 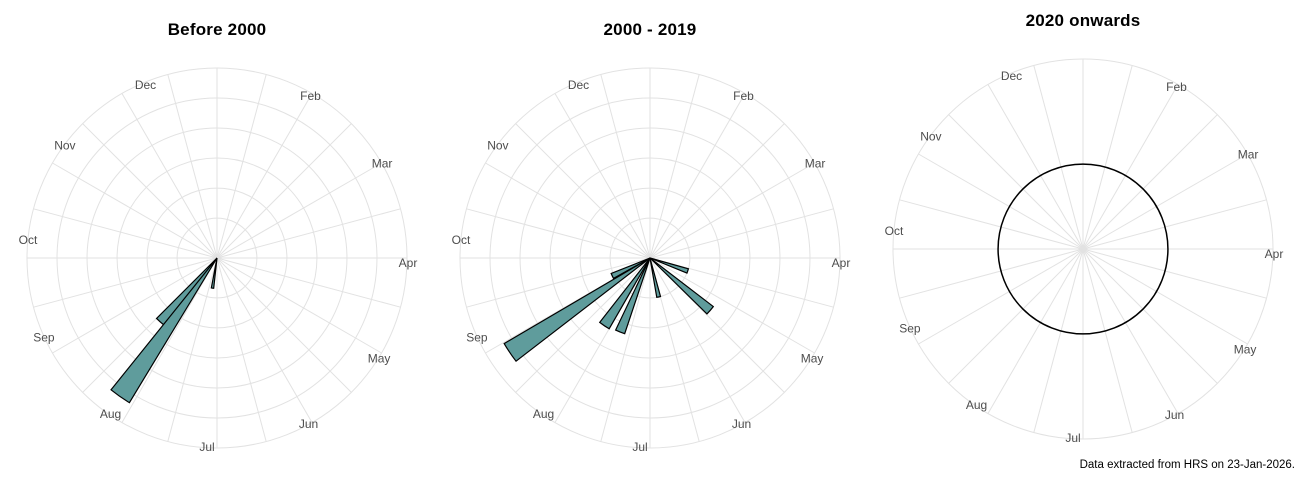 I want to click on chart-title: Before 2000, so click(x=217, y=29).